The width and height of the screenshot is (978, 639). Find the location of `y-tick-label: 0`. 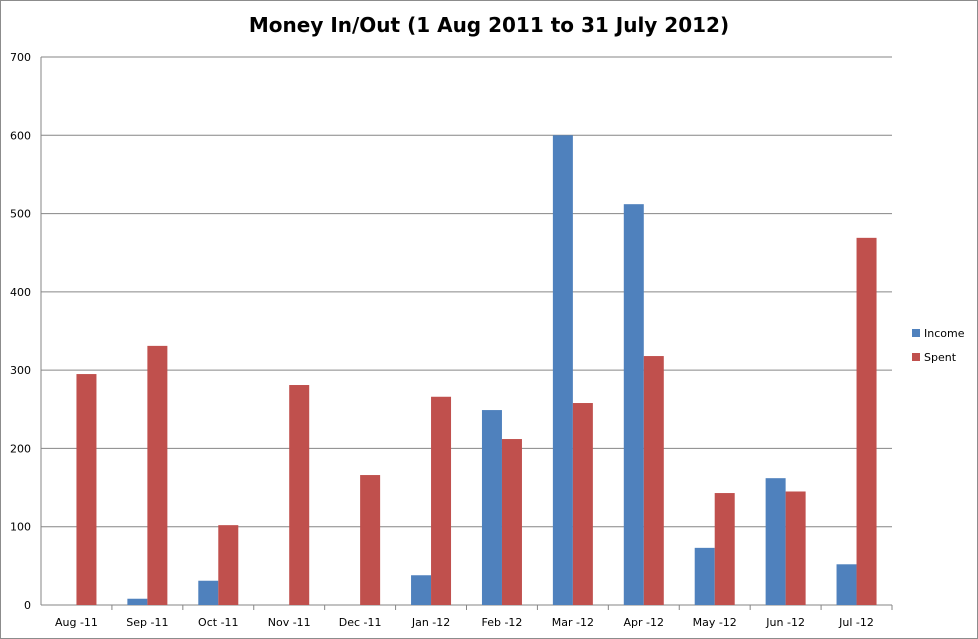

y-tick-label: 0 is located at coordinates (27, 605).